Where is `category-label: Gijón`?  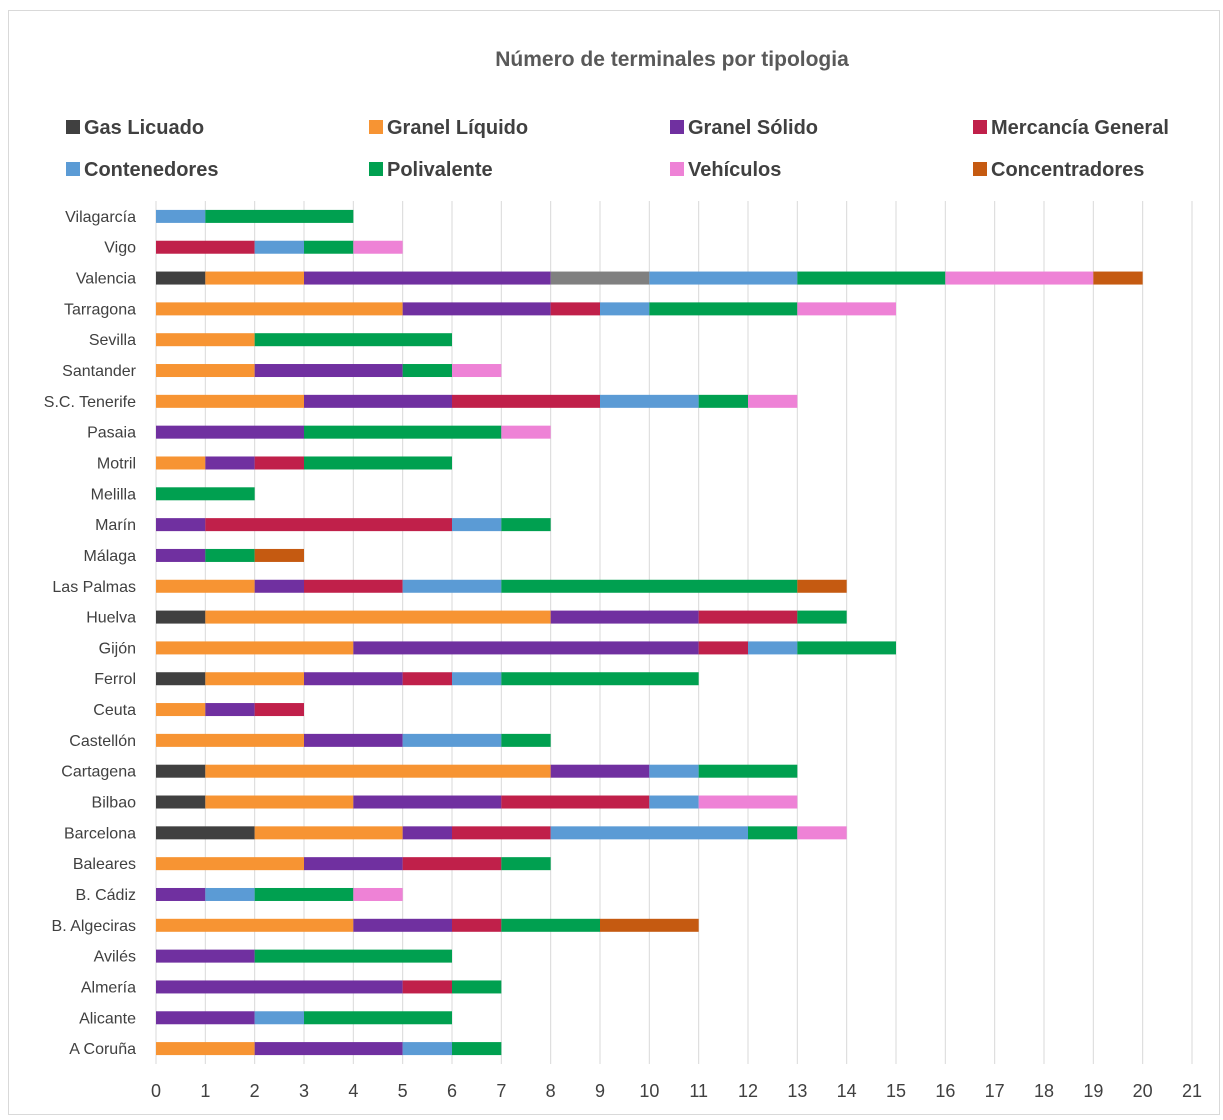
category-label: Gijón is located at coordinates (117, 648).